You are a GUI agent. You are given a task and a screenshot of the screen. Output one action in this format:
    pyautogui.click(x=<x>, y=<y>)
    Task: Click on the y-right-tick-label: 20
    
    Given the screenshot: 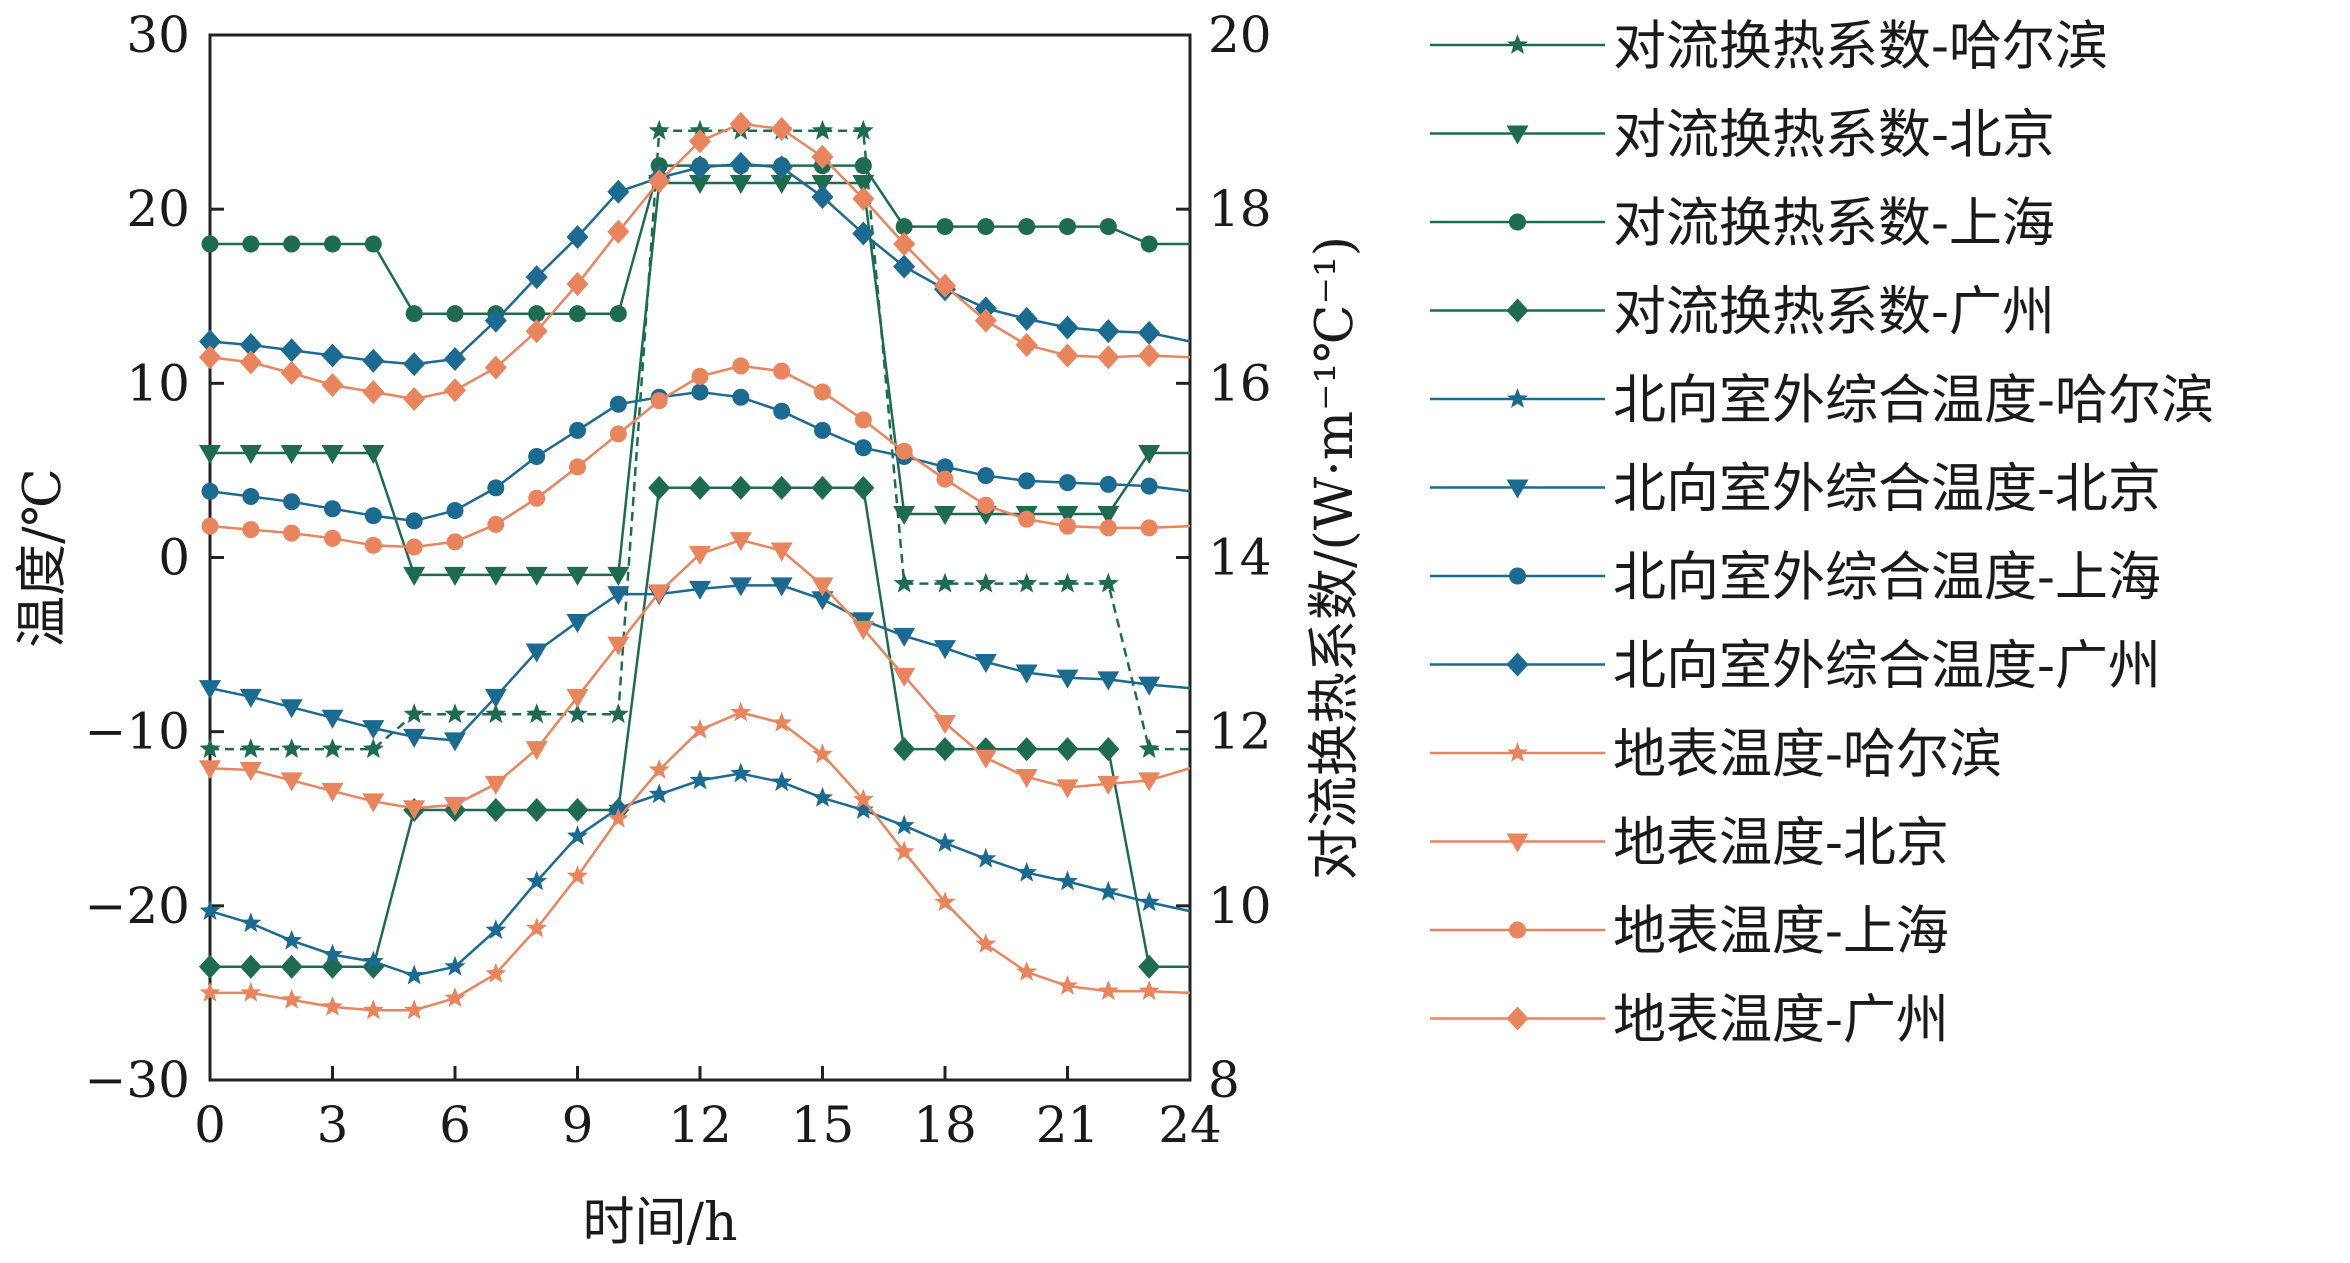 What is the action you would take?
    pyautogui.click(x=1240, y=35)
    